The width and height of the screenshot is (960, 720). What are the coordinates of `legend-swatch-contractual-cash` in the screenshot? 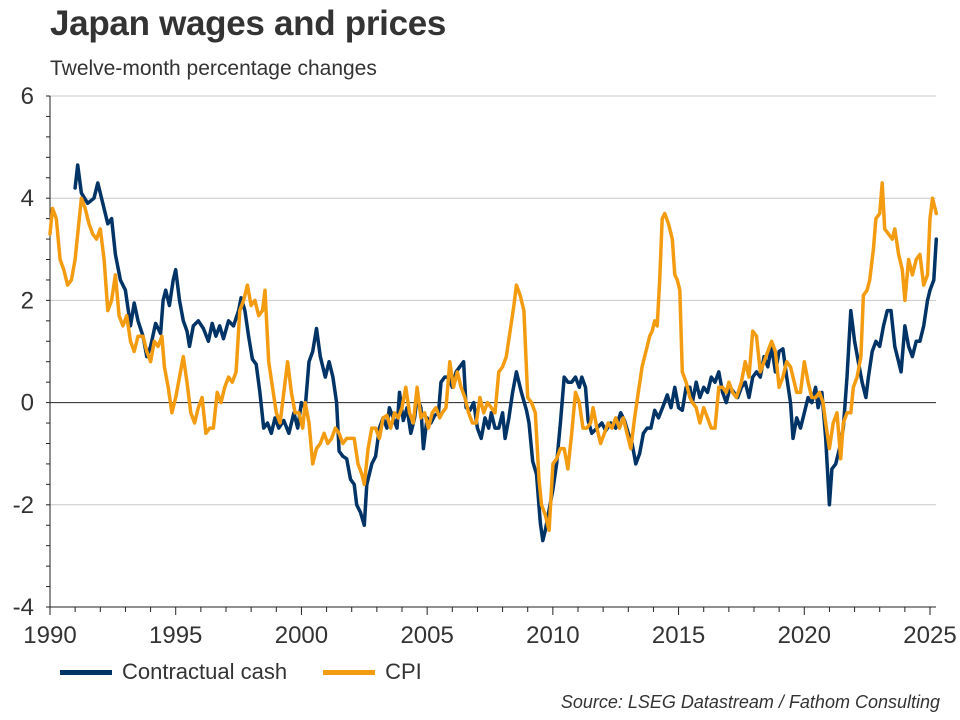 It's located at (86, 672).